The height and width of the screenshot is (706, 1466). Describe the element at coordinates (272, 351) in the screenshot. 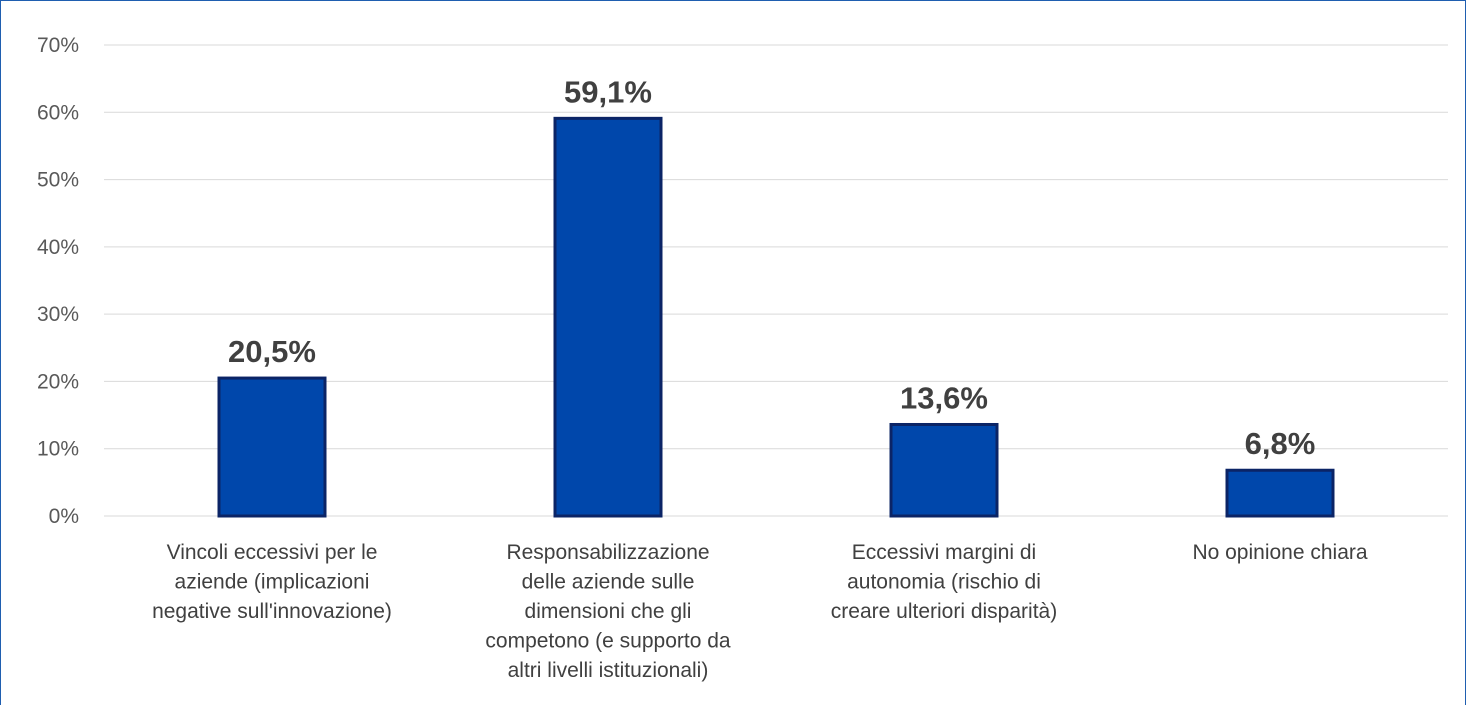

I see `data-label-1: 20,5%` at that location.